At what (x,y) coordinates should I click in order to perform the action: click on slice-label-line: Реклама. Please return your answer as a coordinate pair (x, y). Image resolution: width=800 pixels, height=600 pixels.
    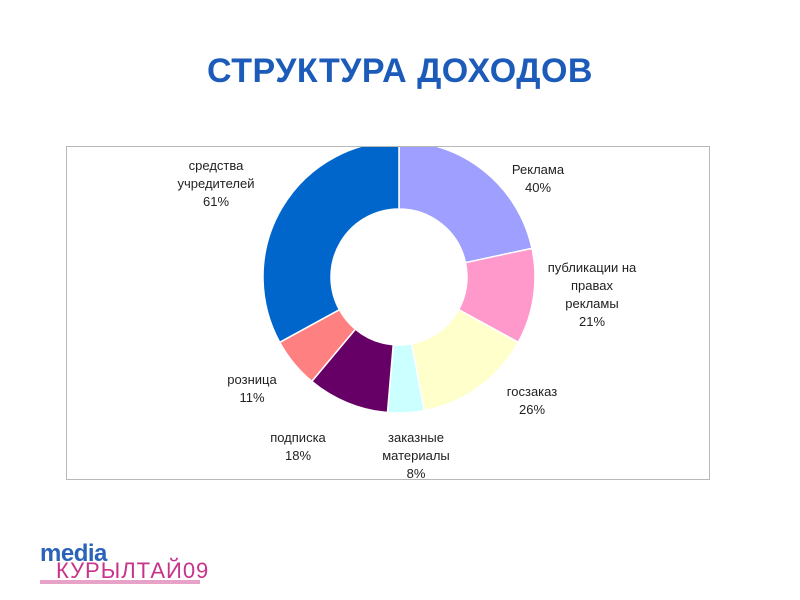
    Looking at the image, I should click on (538, 169).